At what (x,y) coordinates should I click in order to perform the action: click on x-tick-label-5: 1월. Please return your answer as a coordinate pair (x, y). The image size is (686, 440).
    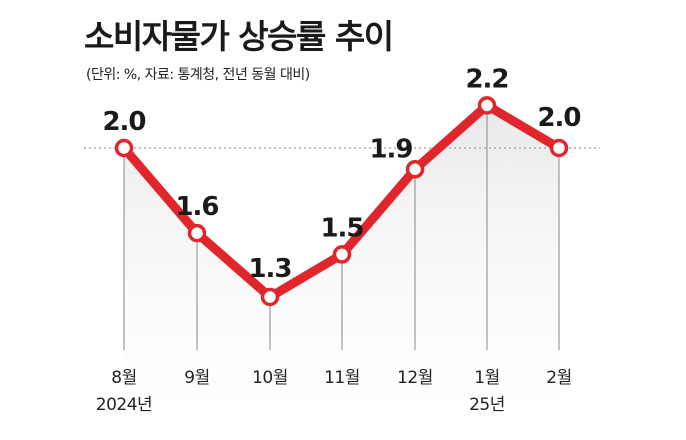
    Looking at the image, I should click on (486, 378).